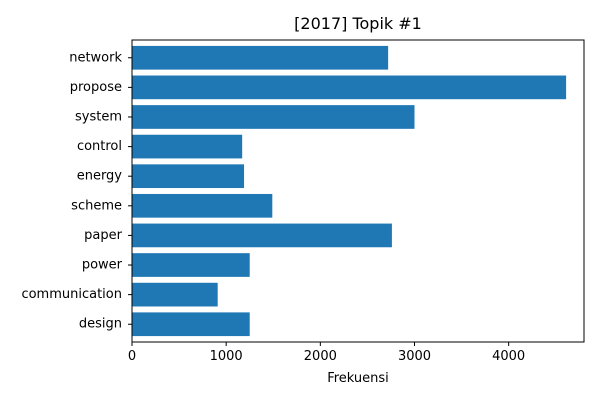  Describe the element at coordinates (226, 356) in the screenshot. I see `x-tick-label-1000: 1000` at that location.